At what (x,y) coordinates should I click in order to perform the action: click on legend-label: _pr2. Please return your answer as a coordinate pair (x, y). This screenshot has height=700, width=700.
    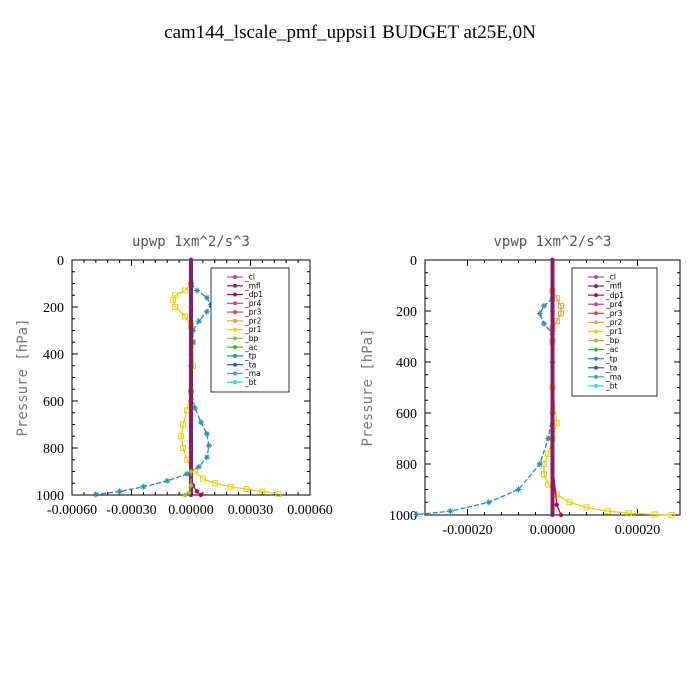
    Looking at the image, I should click on (614, 322).